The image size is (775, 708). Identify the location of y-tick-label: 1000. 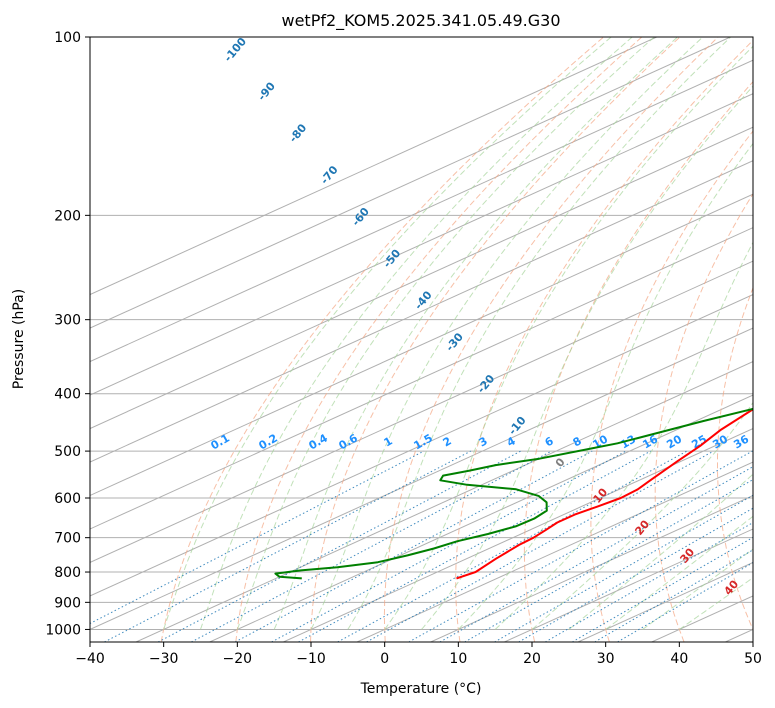
(63, 630).